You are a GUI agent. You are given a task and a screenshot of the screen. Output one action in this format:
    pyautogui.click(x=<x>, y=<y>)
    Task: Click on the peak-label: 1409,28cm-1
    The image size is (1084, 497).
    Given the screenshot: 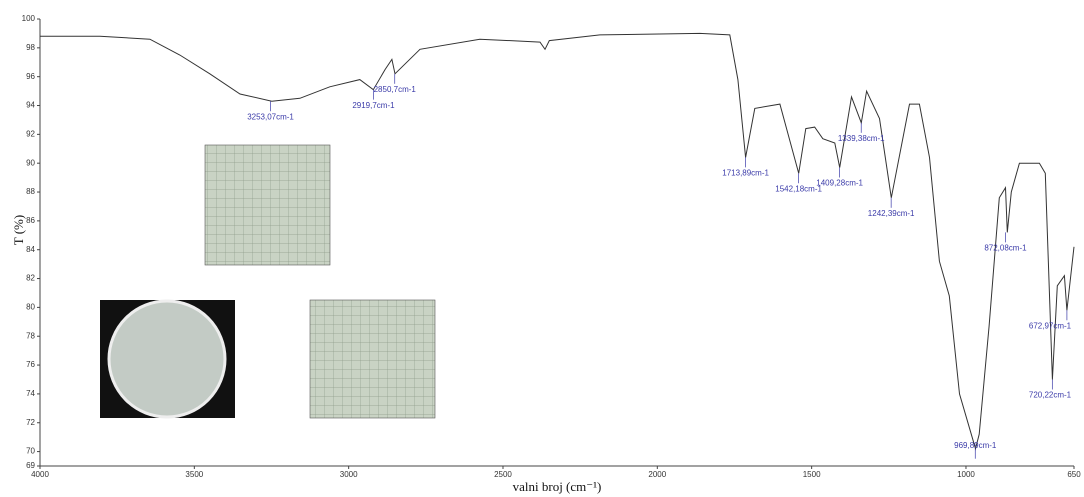 What is the action you would take?
    pyautogui.click(x=839, y=183)
    